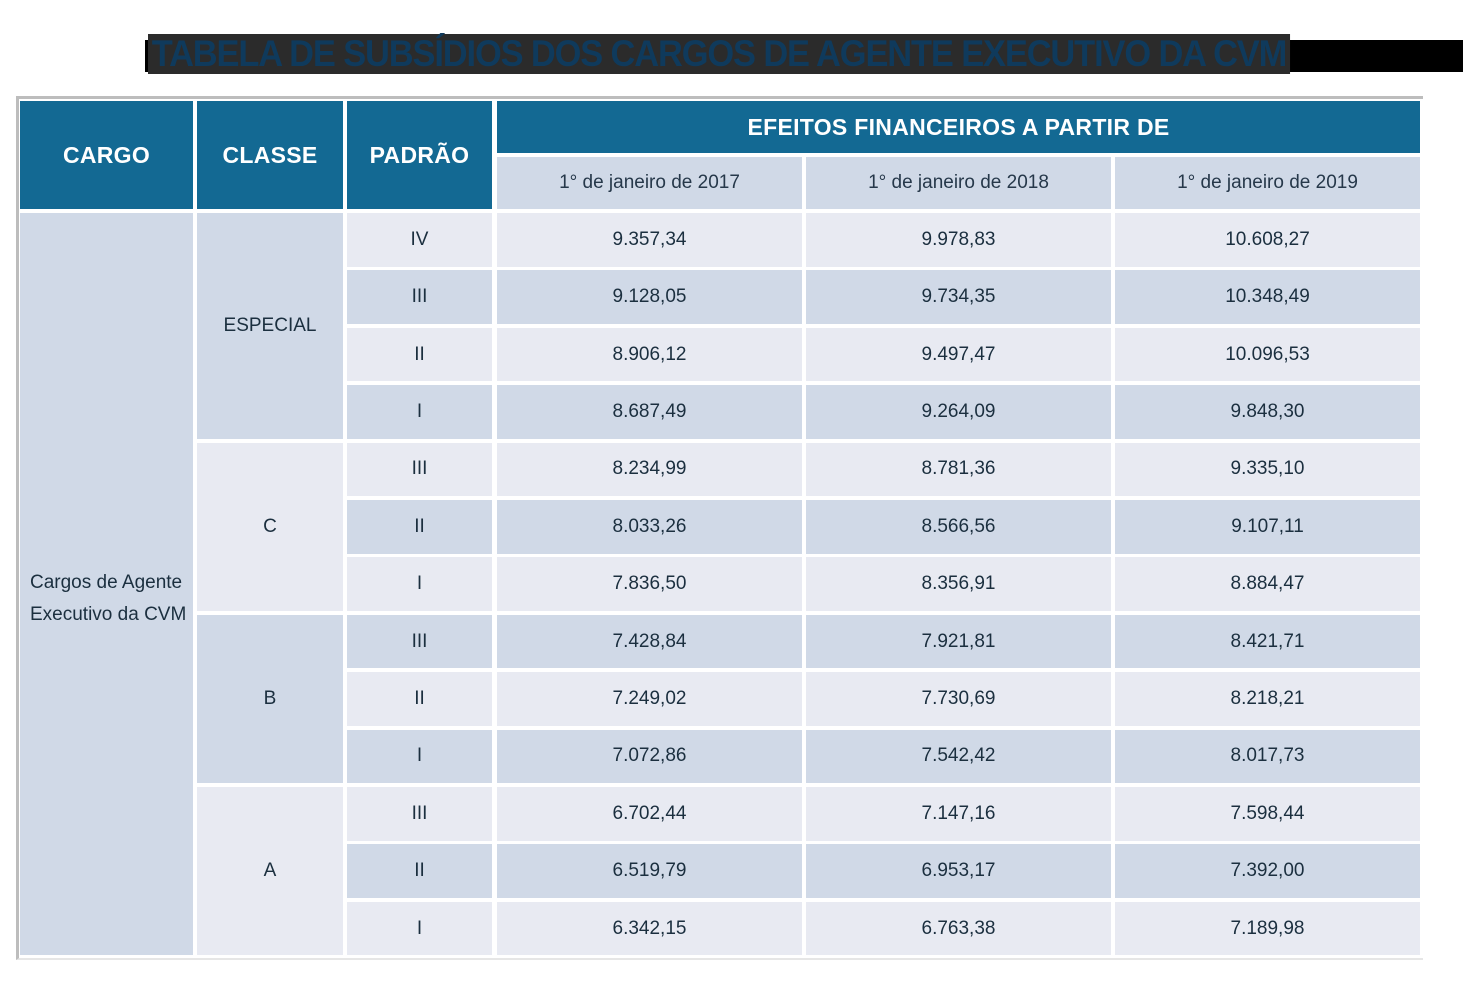 Image resolution: width=1471 pixels, height=992 pixels. What do you see at coordinates (1267, 641) in the screenshot?
I see `value-cell-2019: 8.421,71` at bounding box center [1267, 641].